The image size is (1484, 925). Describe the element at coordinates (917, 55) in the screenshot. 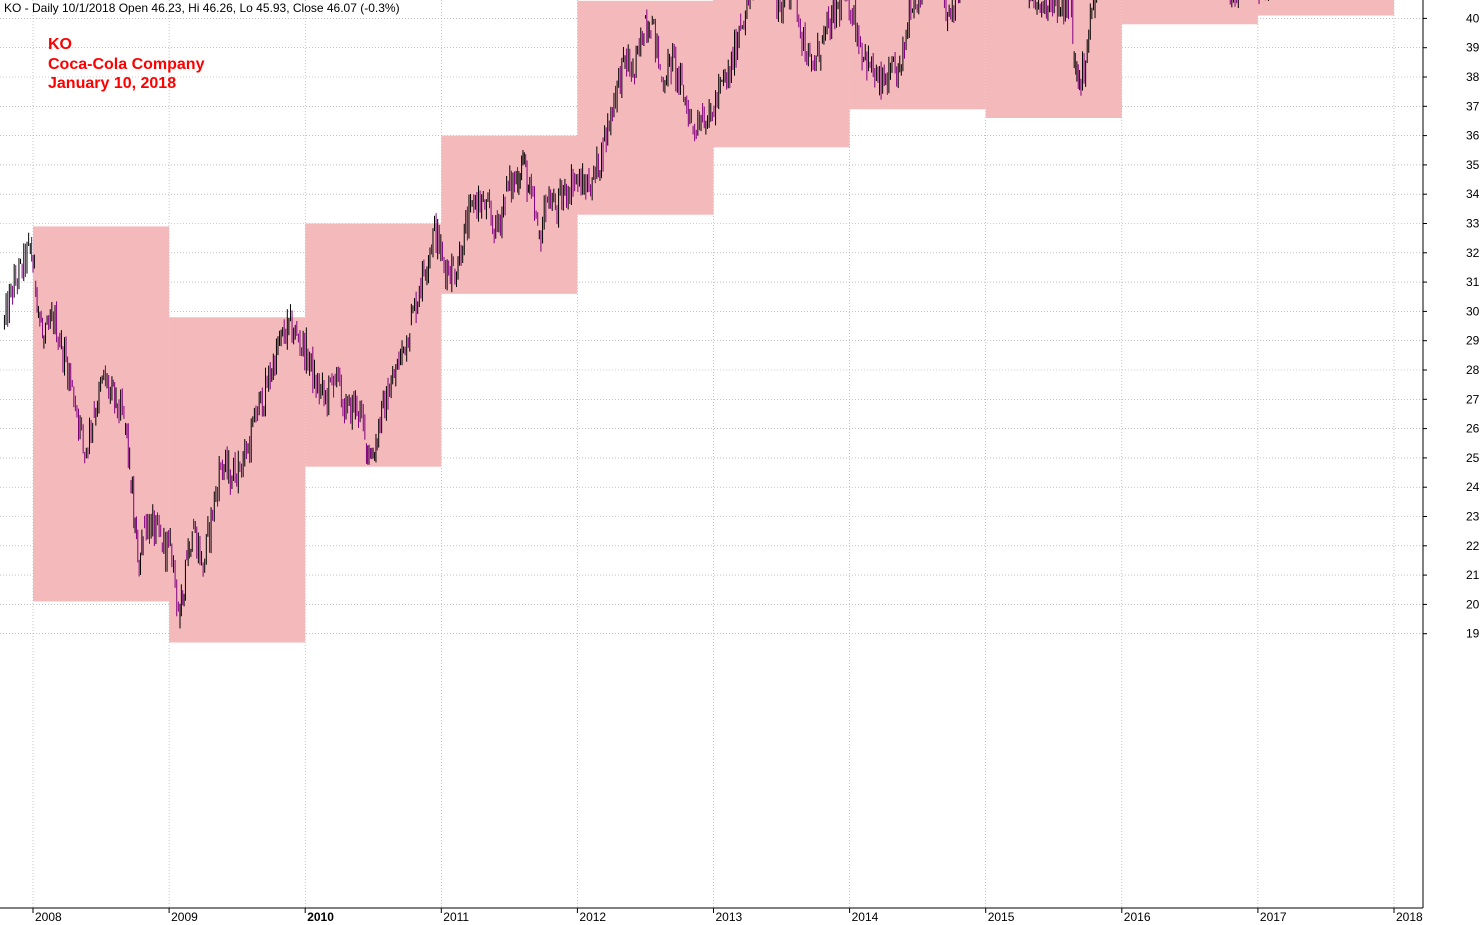

I see `range-box-2014` at that location.